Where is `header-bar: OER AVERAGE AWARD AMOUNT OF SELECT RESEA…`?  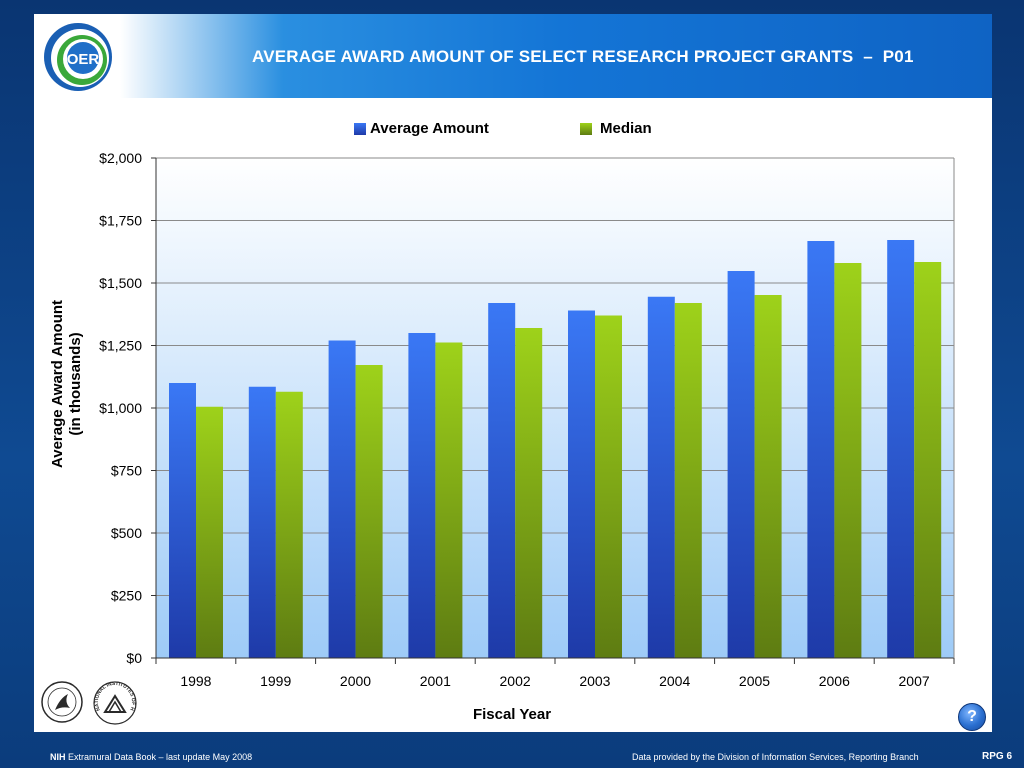
header-bar: OER AVERAGE AWARD AMOUNT OF SELECT RESEA… is located at coordinates (513, 56).